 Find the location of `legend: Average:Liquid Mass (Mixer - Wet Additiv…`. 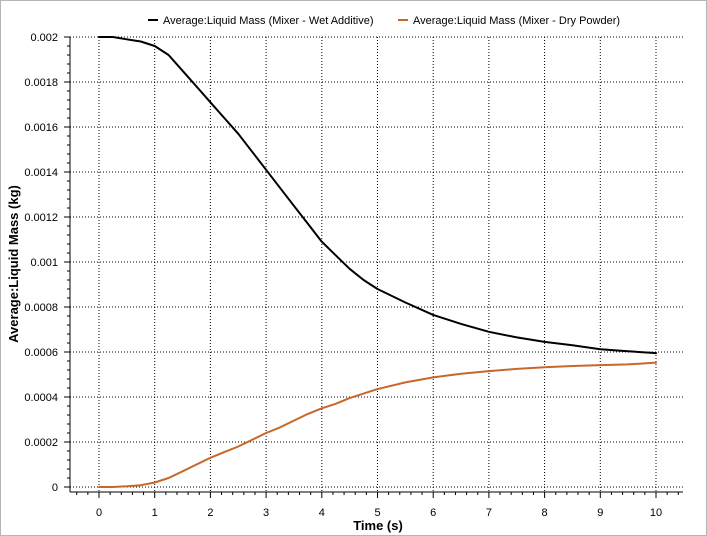

legend: Average:Liquid Mass (Mixer - Wet Additiv… is located at coordinates (384, 21).